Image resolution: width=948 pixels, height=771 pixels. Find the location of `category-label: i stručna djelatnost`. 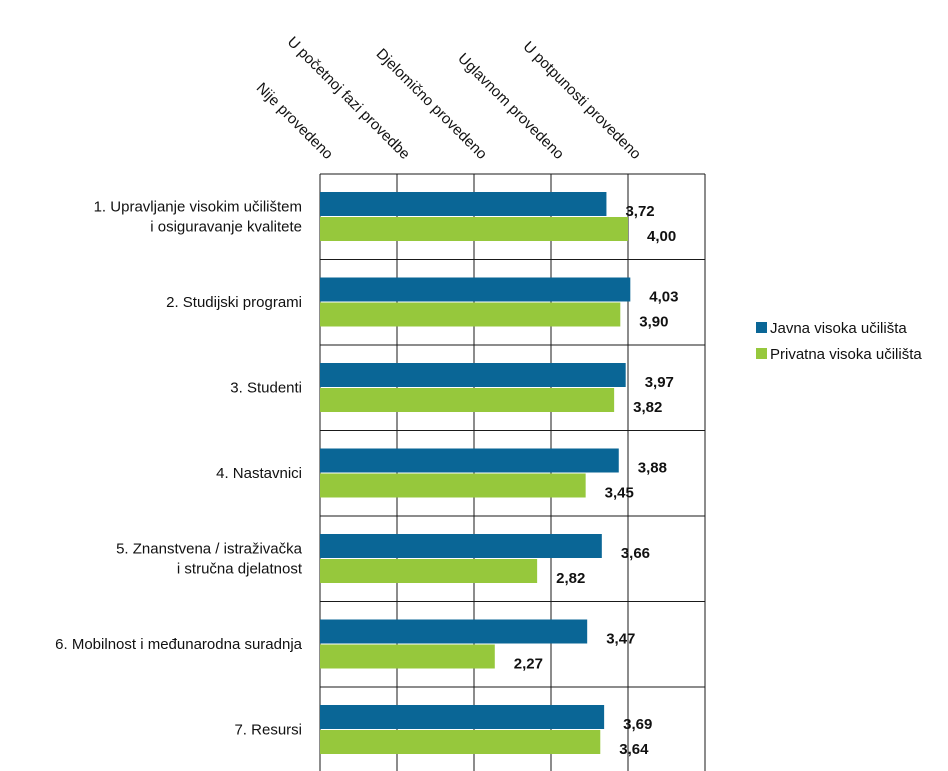

category-label: i stručna djelatnost is located at coordinates (240, 569).